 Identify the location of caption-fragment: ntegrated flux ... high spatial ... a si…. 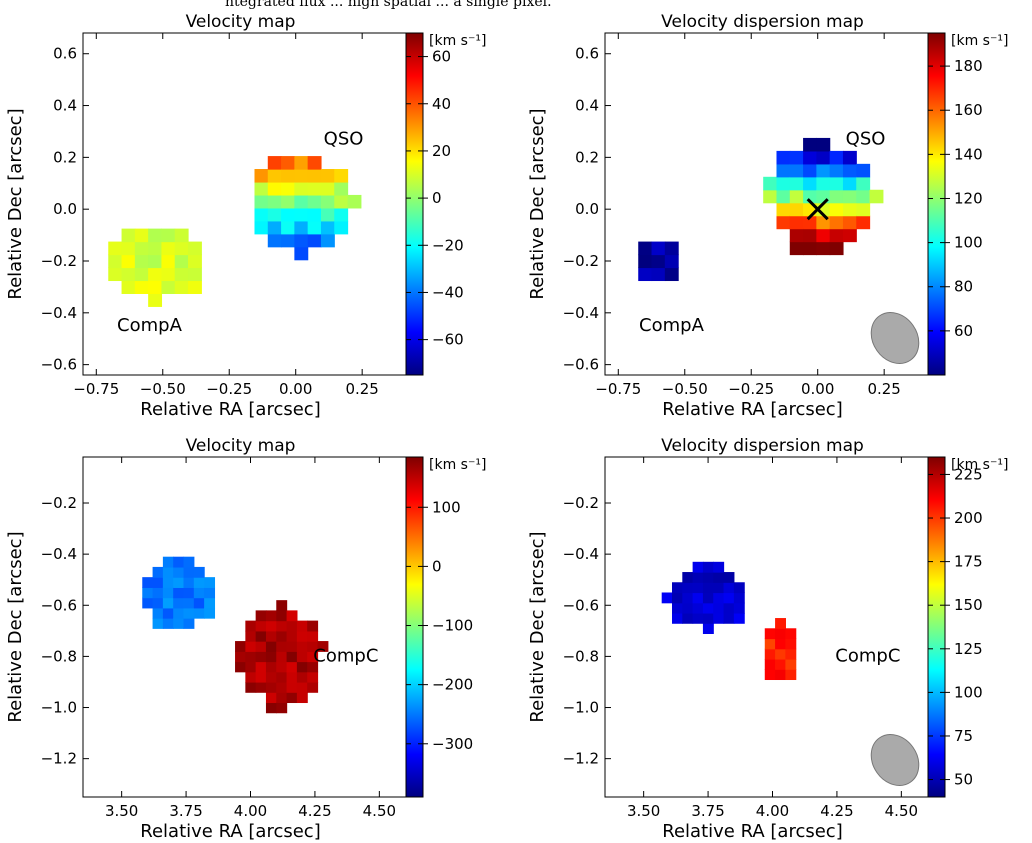
(388, 5).